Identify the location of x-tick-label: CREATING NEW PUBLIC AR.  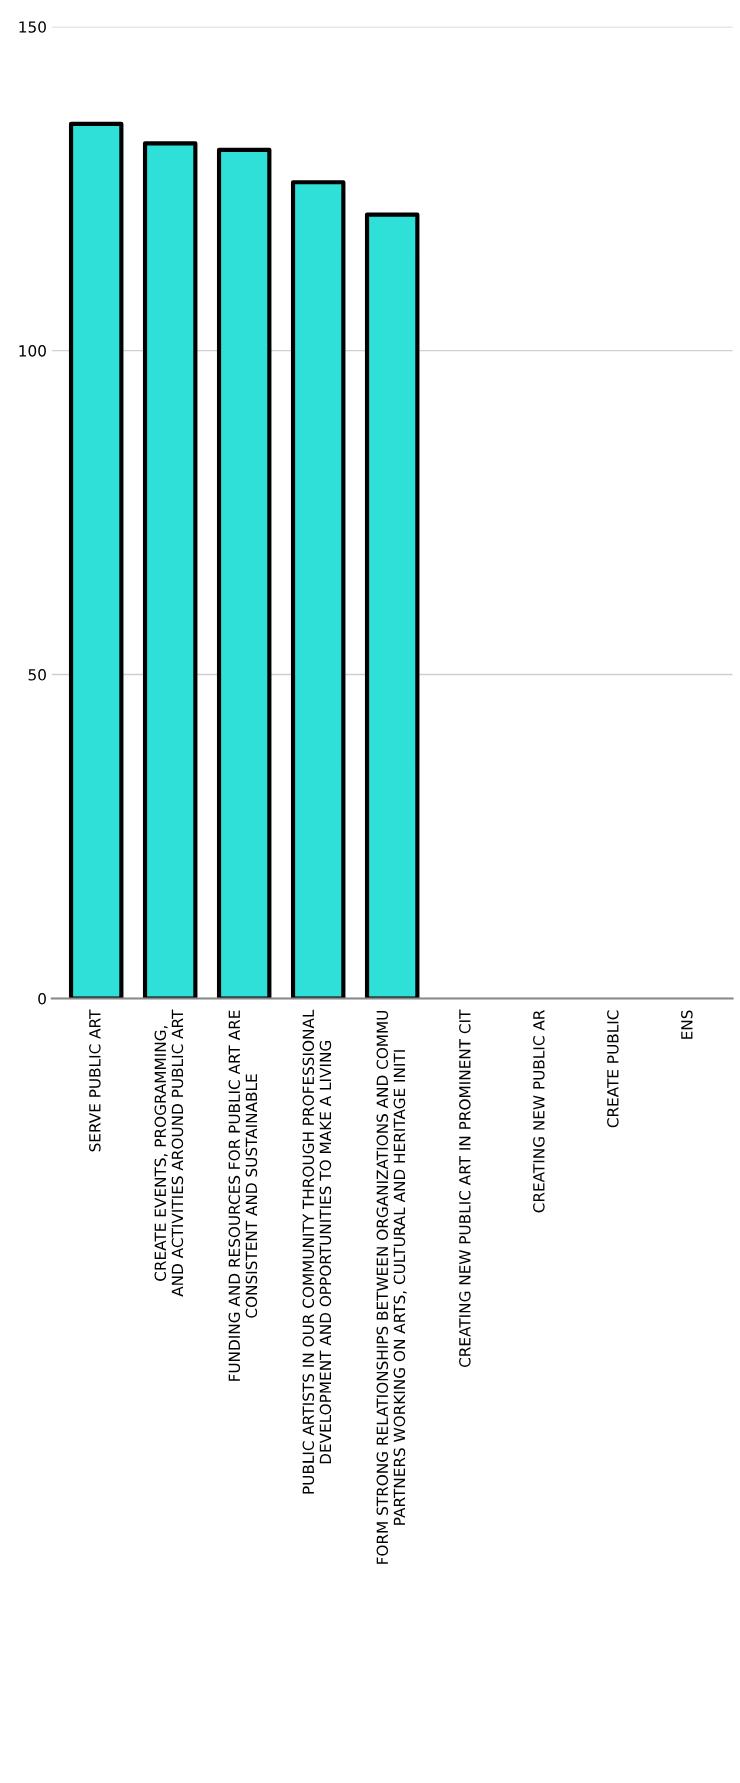
(539, 1111).